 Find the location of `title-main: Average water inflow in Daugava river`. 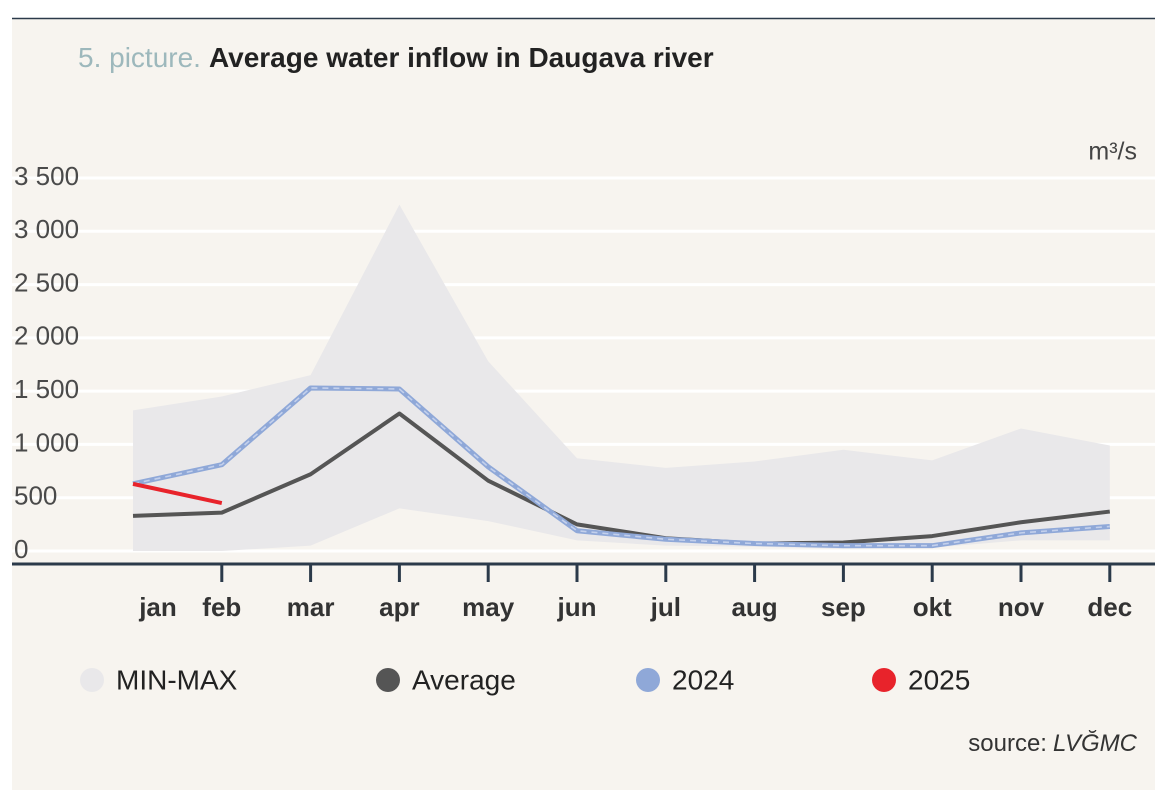

title-main: Average water inflow in Daugava river is located at coordinates (461, 57).